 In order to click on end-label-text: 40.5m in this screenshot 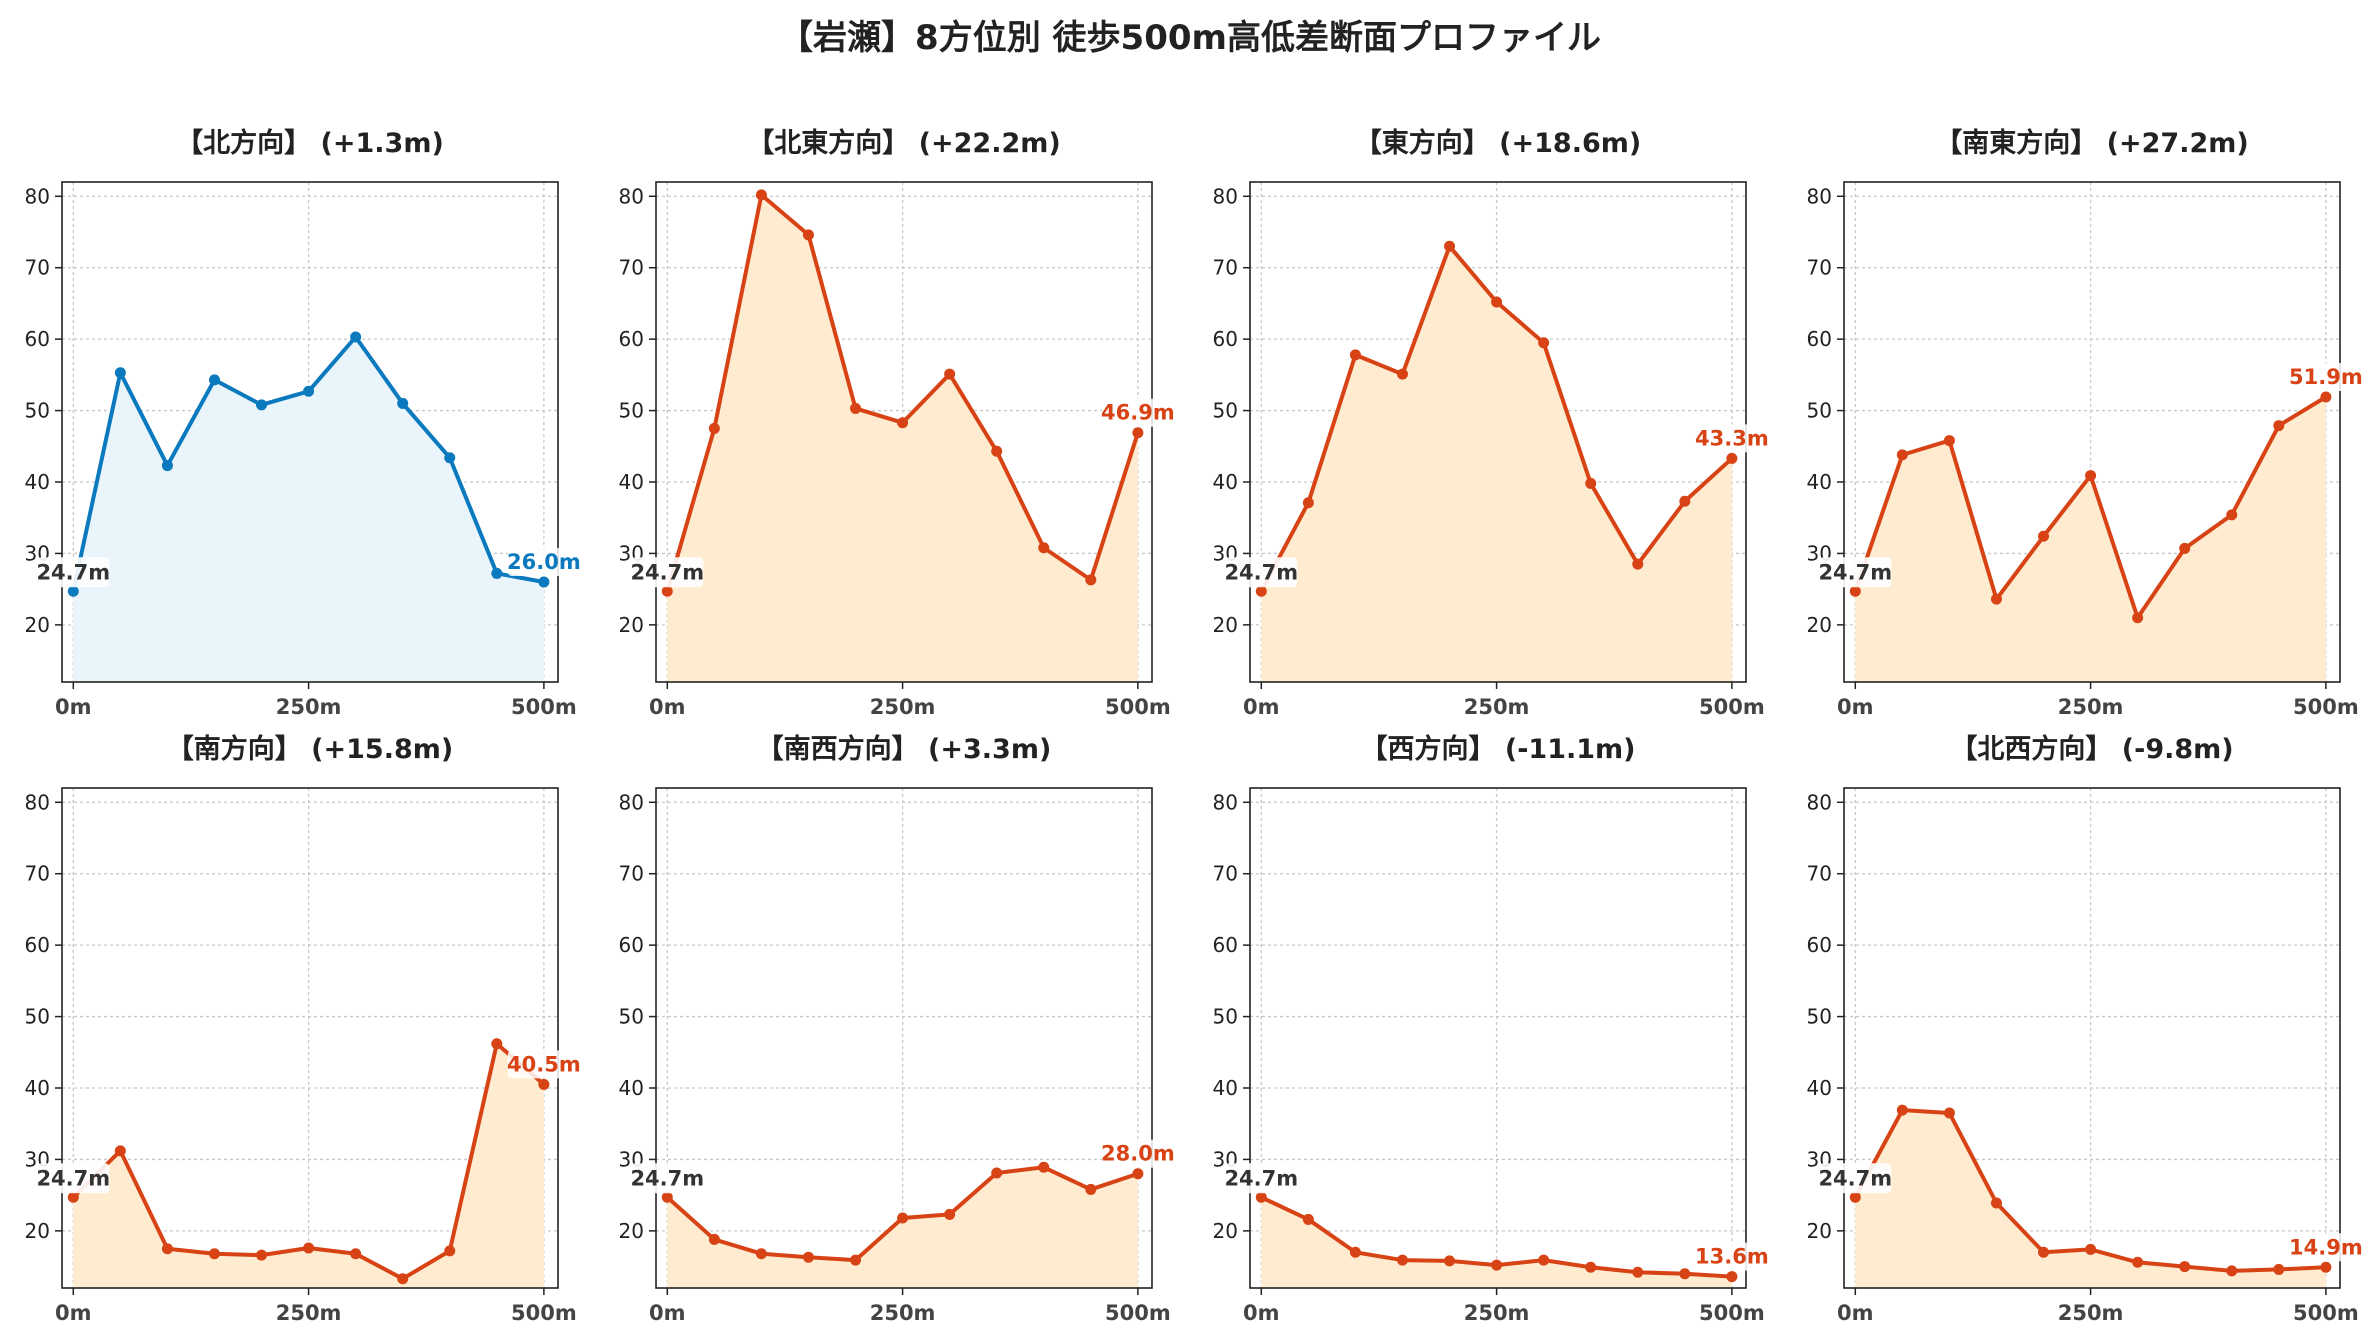, I will do `click(544, 1064)`.